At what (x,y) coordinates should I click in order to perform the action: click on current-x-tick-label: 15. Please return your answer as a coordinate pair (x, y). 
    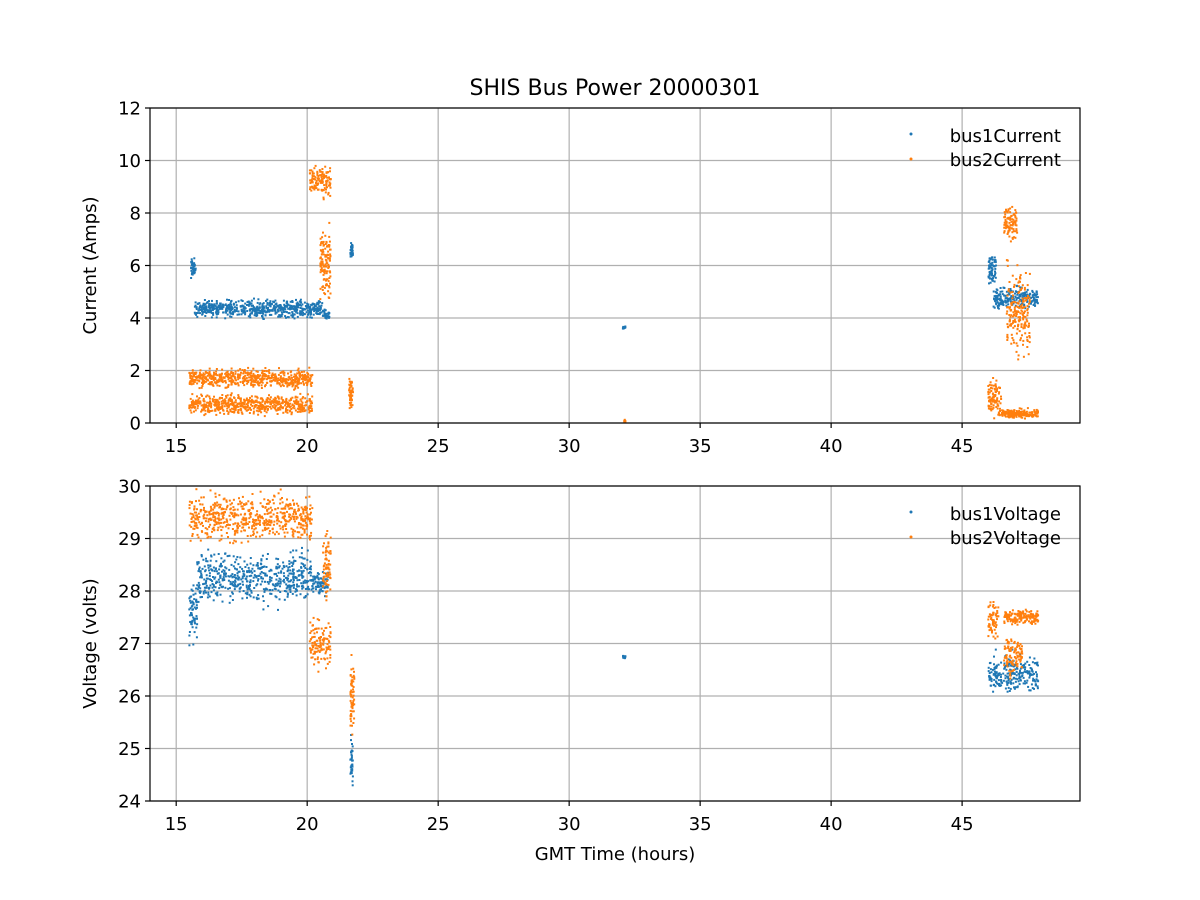
    Looking at the image, I should click on (176, 446).